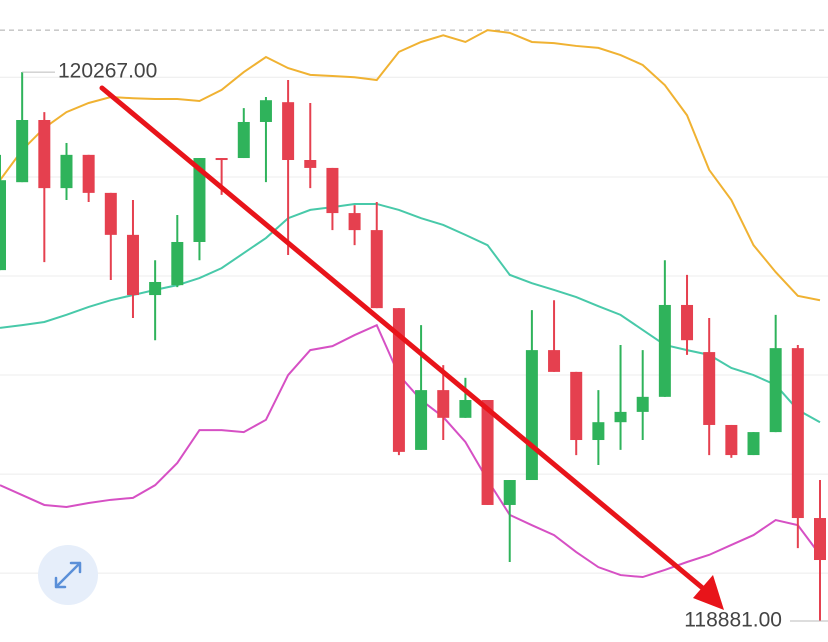 This screenshot has width=828, height=642. What do you see at coordinates (107, 71) in the screenshot?
I see `price-label: 120267.00` at bounding box center [107, 71].